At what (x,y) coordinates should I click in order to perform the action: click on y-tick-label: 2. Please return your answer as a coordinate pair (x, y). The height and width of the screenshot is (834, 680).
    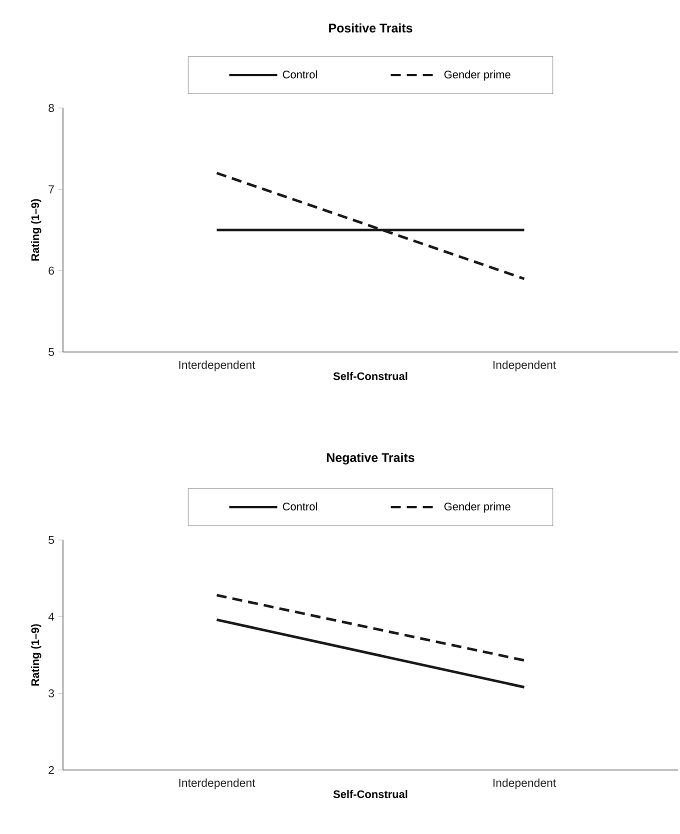
    Looking at the image, I should click on (51, 770).